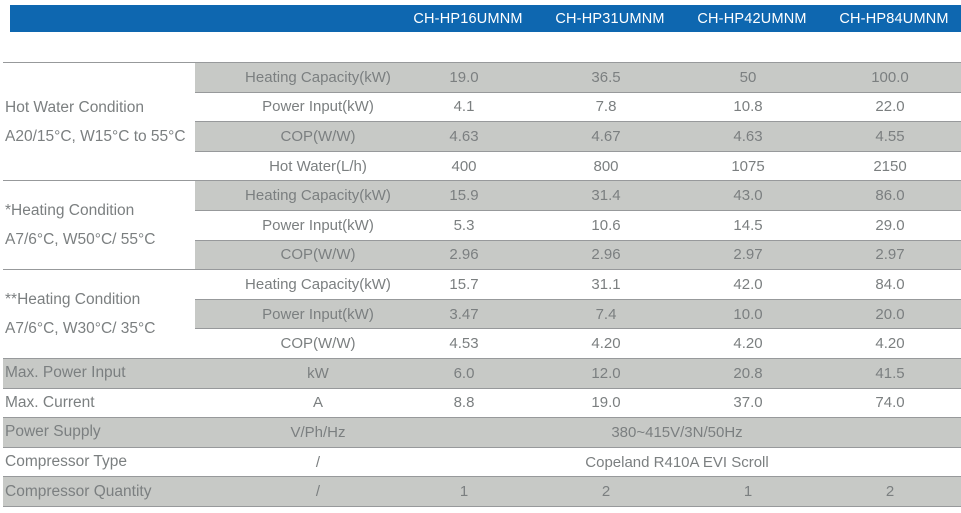 The image size is (961, 513). I want to click on condition-group-label: **Heating Condition A7/6°C, W30°C/ 35°C, so click(99, 314).